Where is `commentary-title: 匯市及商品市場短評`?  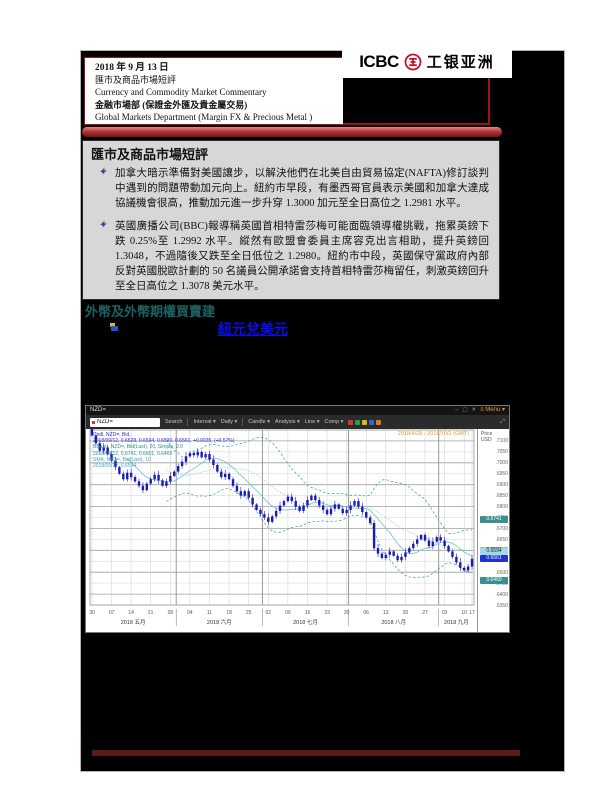 commentary-title: 匯市及商品市場短評 is located at coordinates (150, 154).